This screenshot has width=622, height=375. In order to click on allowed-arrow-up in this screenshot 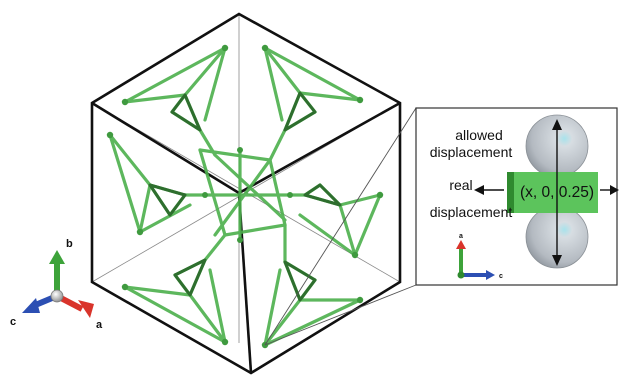, I will do `click(557, 124)`.